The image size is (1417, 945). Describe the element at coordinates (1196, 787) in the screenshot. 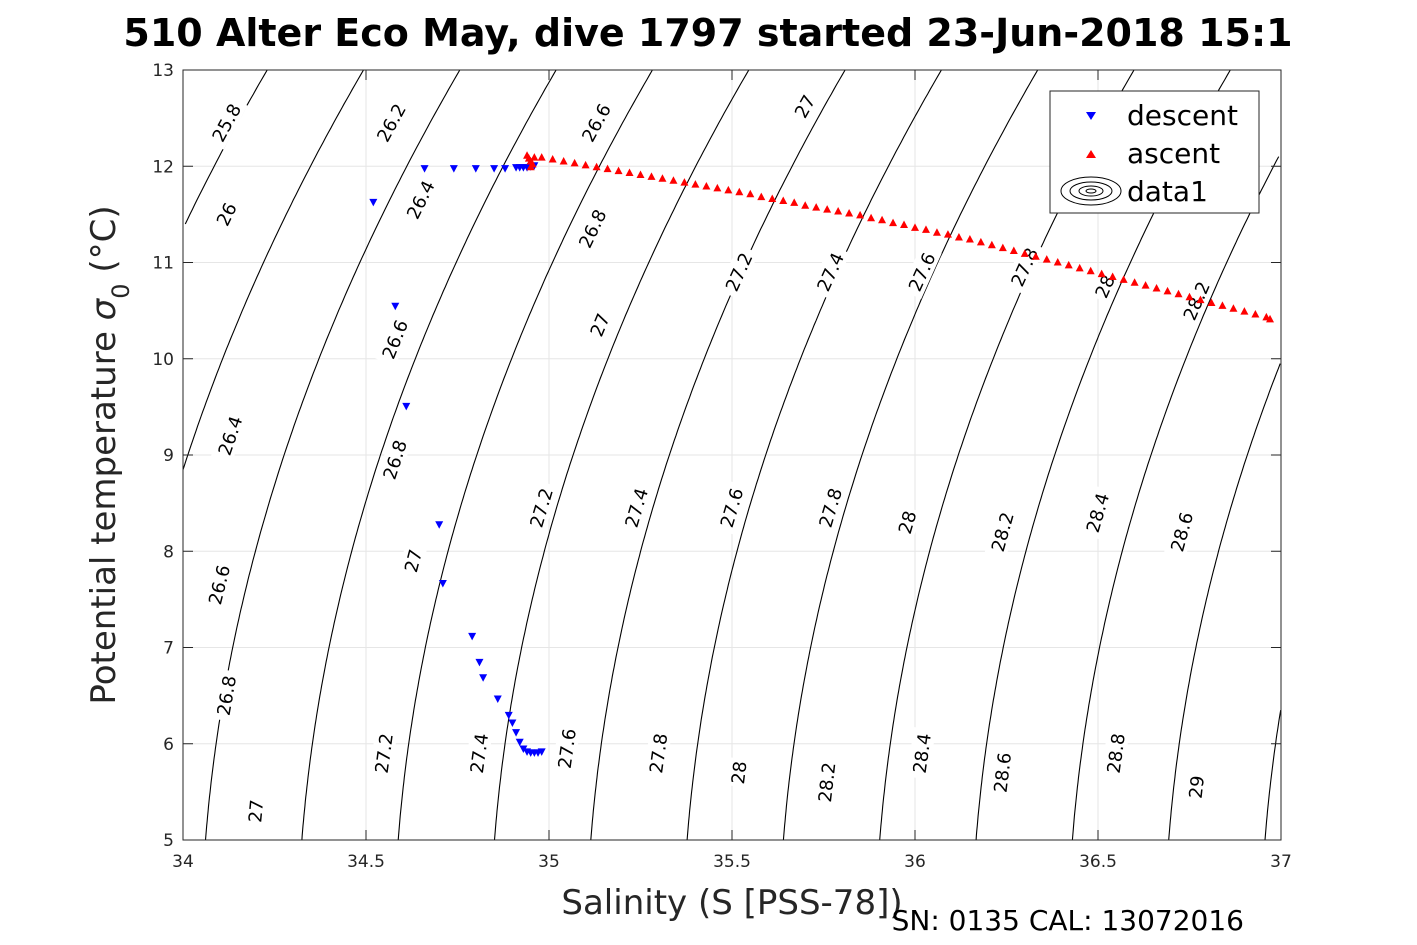

I see `contour-label: 29` at that location.